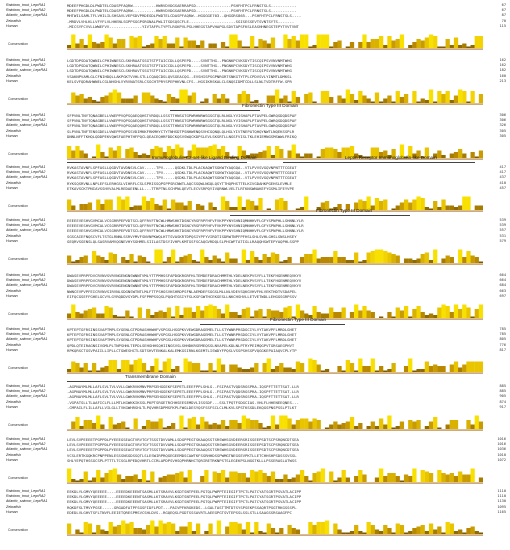 This screenshot has height=550, width=510. Describe the element at coordinates (501, 449) in the screenshot. I see `residue-position: 1036` at that location.